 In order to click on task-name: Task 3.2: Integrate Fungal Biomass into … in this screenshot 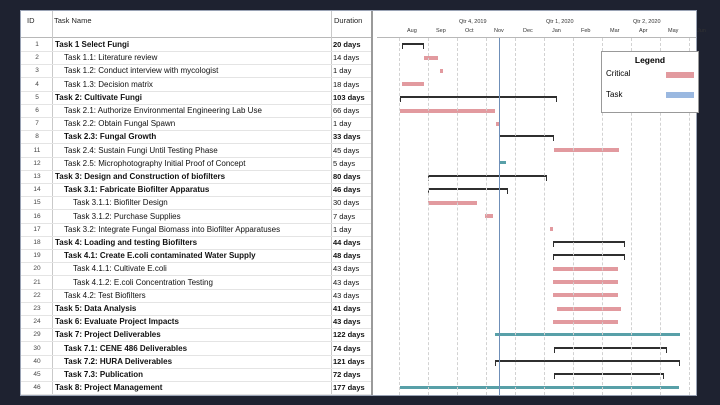, I will do `click(172, 229)`.